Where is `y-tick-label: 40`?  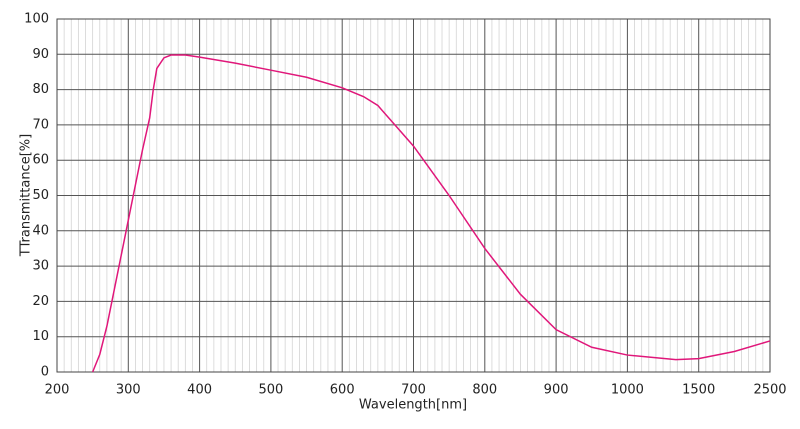
y-tick-label: 40 is located at coordinates (40, 230).